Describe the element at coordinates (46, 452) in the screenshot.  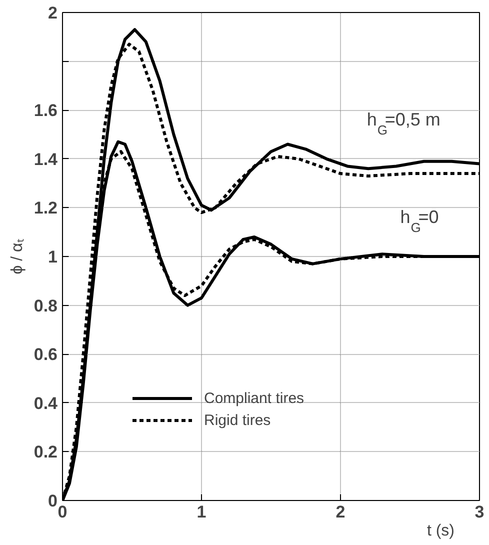
I see `y-tick-label: 0.2` at that location.